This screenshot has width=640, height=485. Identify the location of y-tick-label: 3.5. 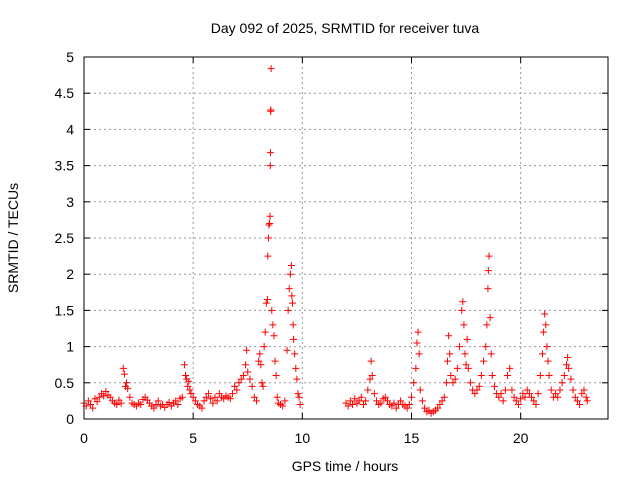
(65, 166).